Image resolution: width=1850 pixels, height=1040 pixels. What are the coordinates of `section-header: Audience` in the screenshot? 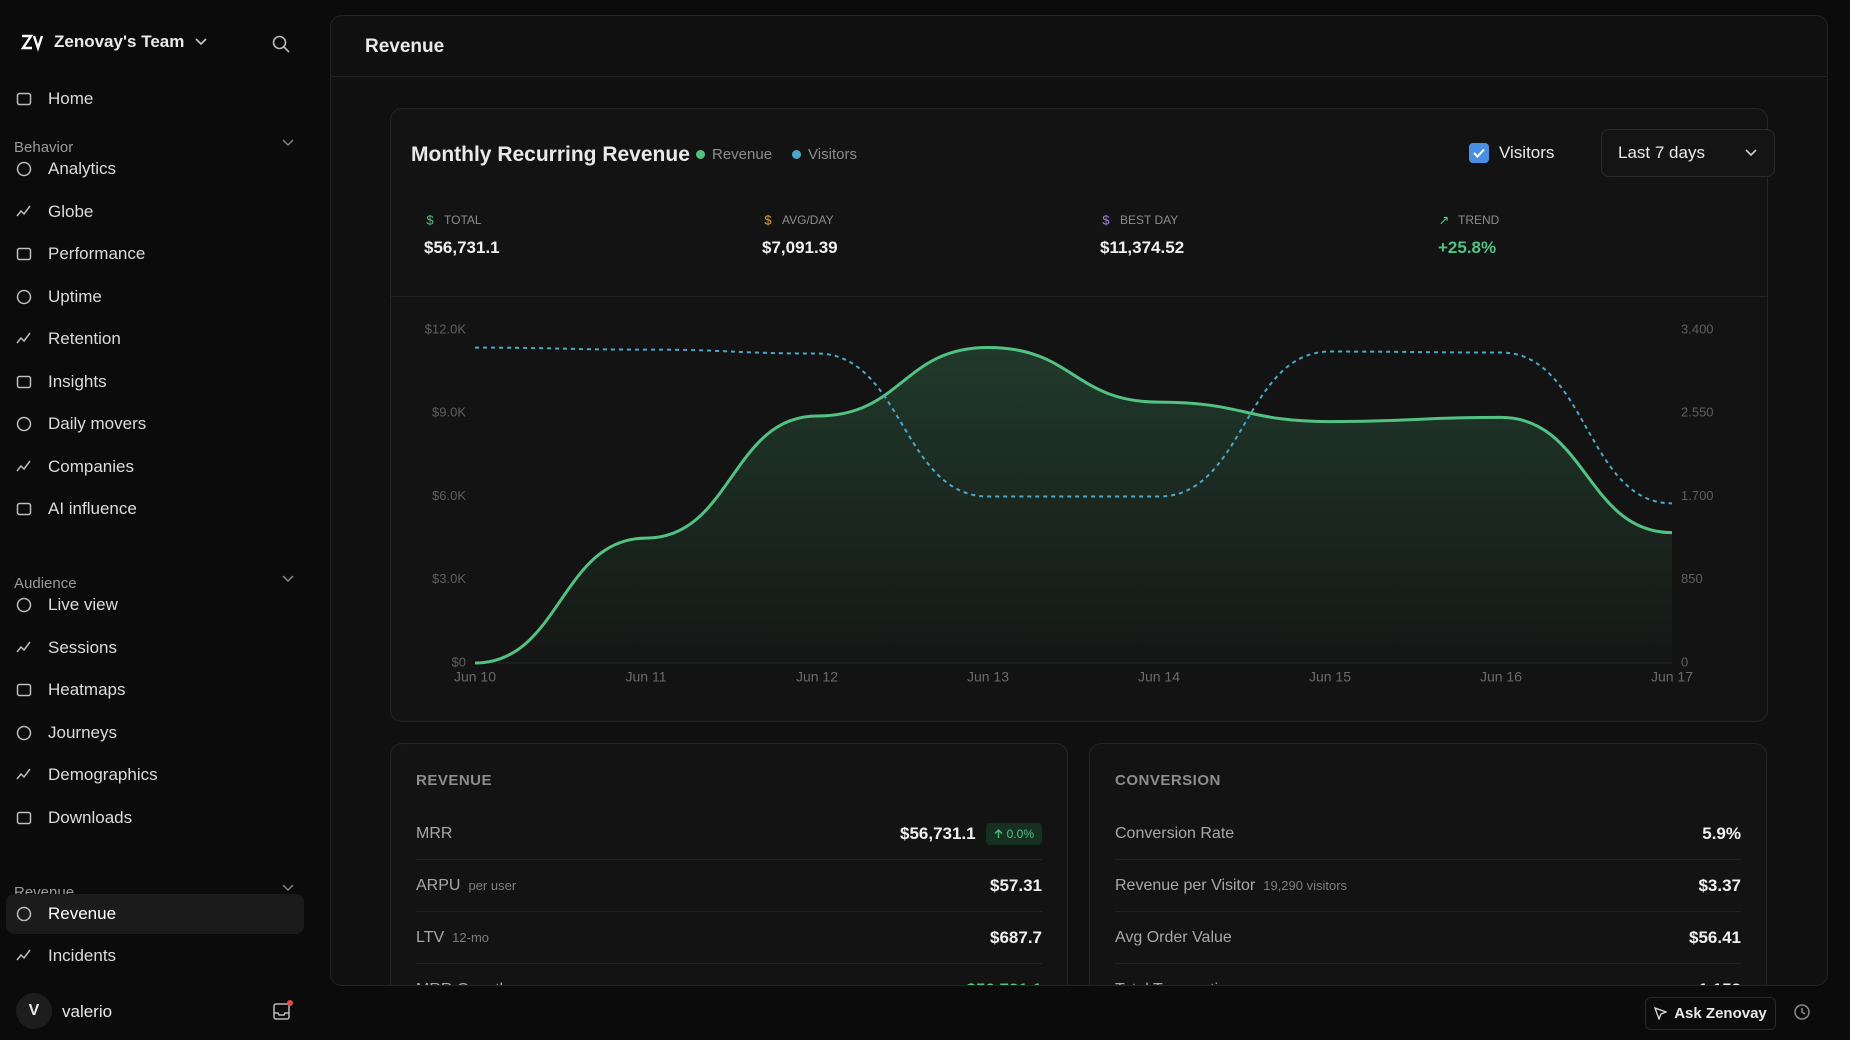 It's located at (154, 583).